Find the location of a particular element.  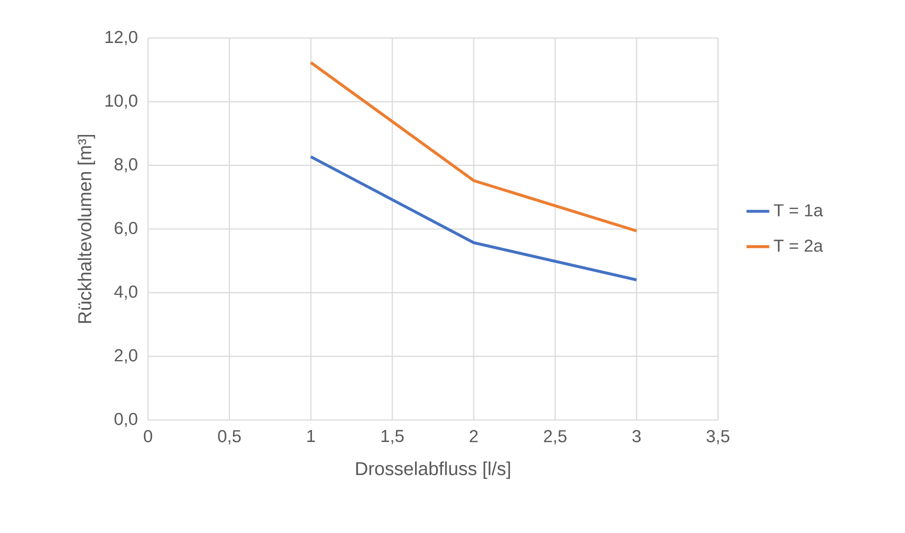

legend-label: T = 1a is located at coordinates (799, 210).